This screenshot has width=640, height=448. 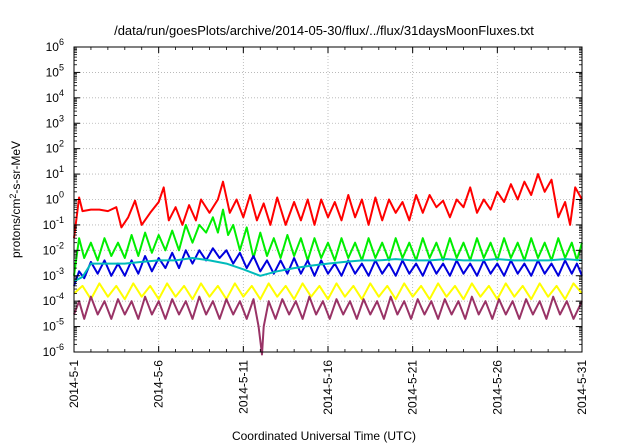 What do you see at coordinates (55, 70) in the screenshot?
I see `y-tick-label: 10⁵` at bounding box center [55, 70].